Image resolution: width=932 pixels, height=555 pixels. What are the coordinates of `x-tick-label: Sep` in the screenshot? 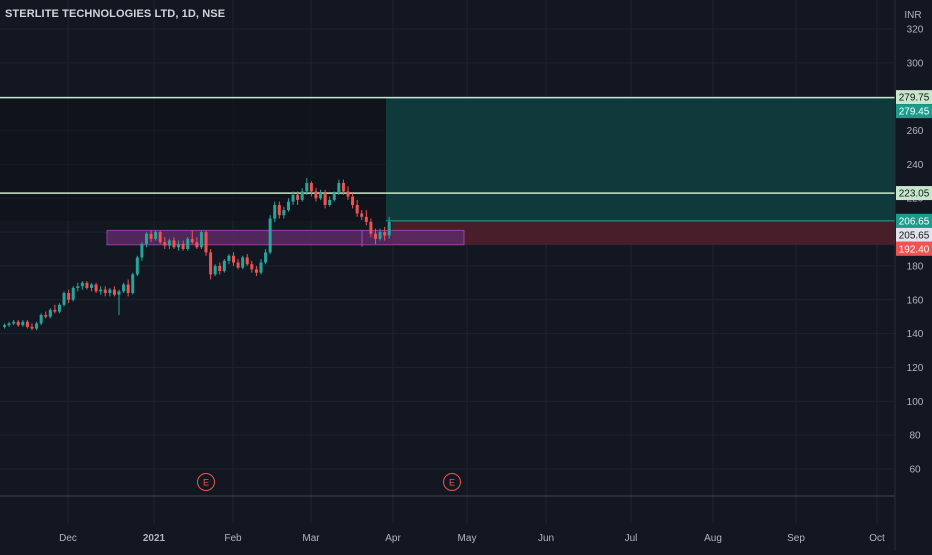 It's located at (796, 538).